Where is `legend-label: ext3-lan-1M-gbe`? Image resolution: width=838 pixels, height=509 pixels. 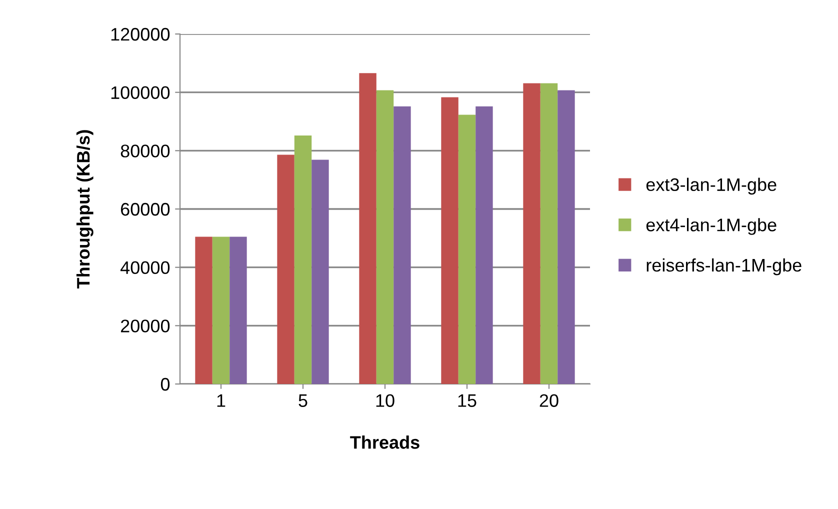
legend-label: ext3-lan-1M-gbe is located at coordinates (711, 186).